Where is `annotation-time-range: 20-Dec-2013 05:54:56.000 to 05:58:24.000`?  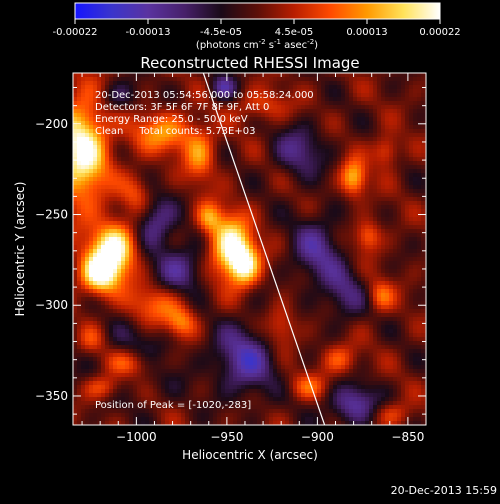
annotation-time-range: 20-Dec-2013 05:54:56.000 to 05:58:24.000 is located at coordinates (204, 95).